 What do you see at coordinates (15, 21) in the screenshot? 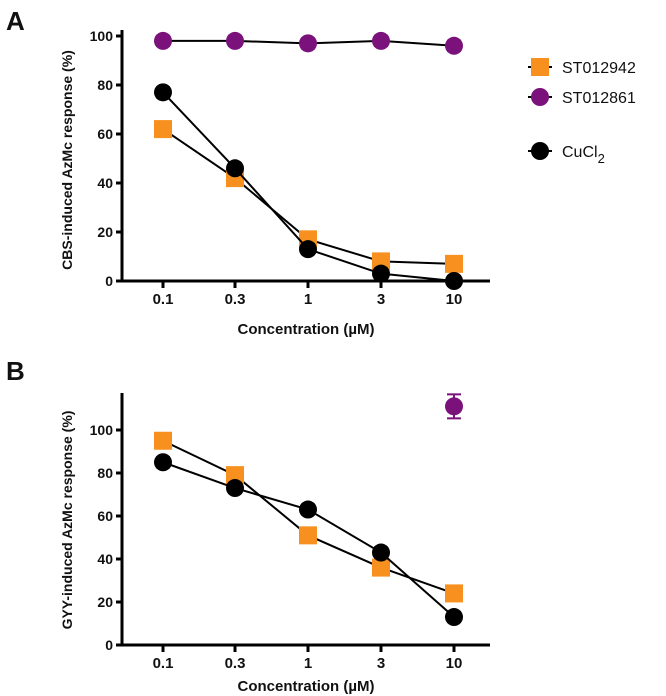
I see `panel-label-a: A` at bounding box center [15, 21].